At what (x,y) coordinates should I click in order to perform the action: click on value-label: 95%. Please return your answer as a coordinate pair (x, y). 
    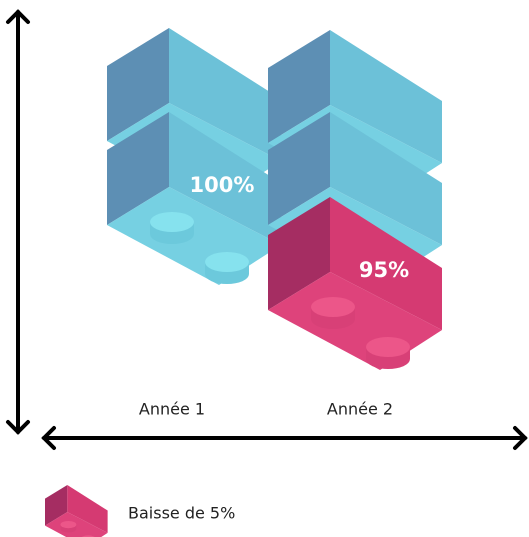
    Looking at the image, I should click on (384, 270).